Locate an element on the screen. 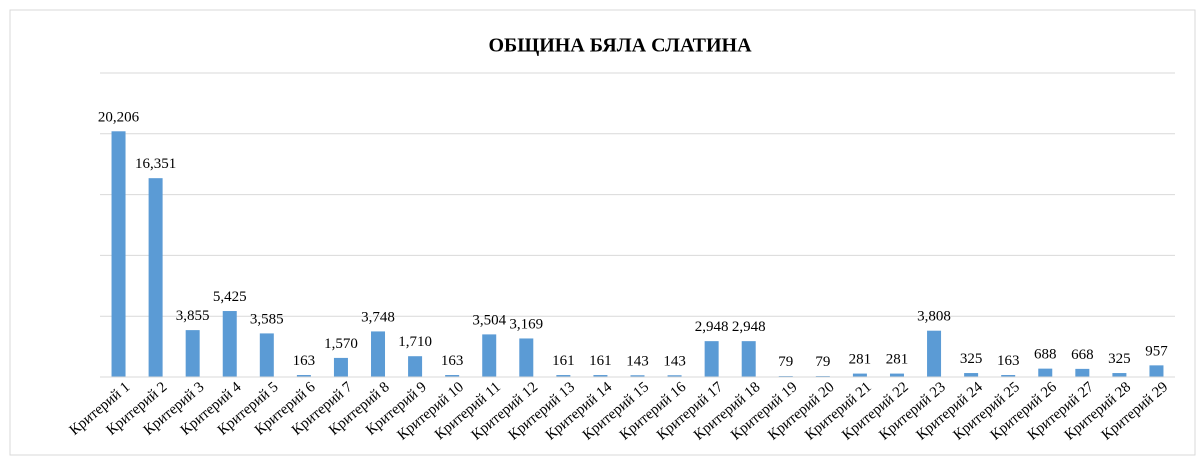 Image resolution: width=1203 pixels, height=457 pixels. data-label: 5,425 is located at coordinates (230, 297).